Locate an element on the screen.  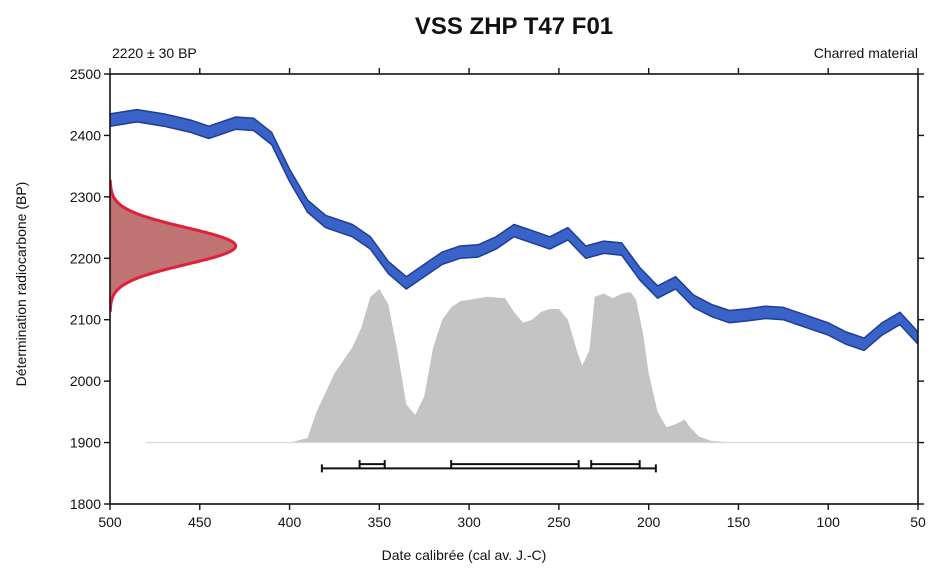
x-tick-label: 450 is located at coordinates (200, 522).